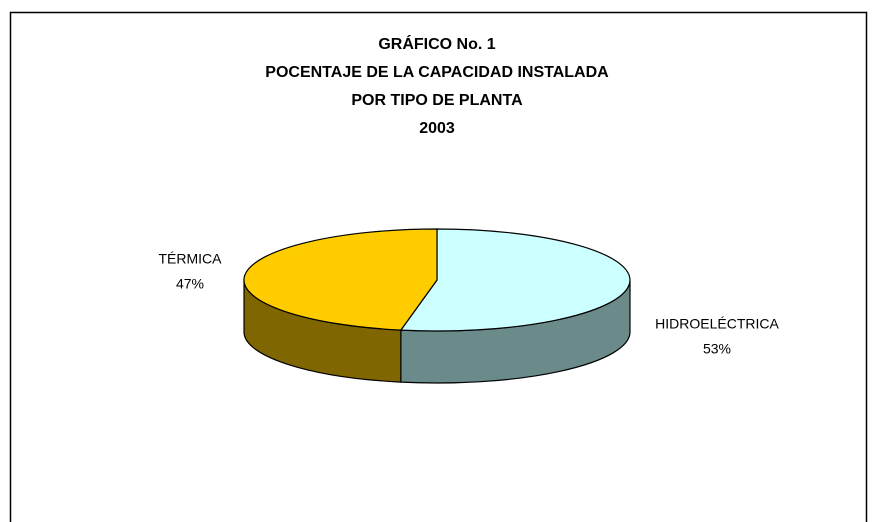 This screenshot has height=522, width=877. What do you see at coordinates (717, 349) in the screenshot?
I see `data-label: 53%` at bounding box center [717, 349].